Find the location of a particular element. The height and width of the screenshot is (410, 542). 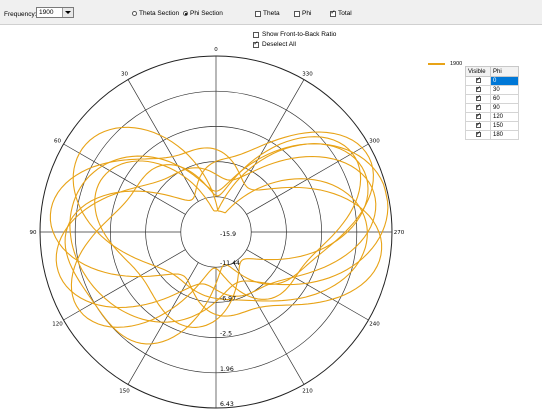

phi-section-label: Phi Section is located at coordinates (206, 13).